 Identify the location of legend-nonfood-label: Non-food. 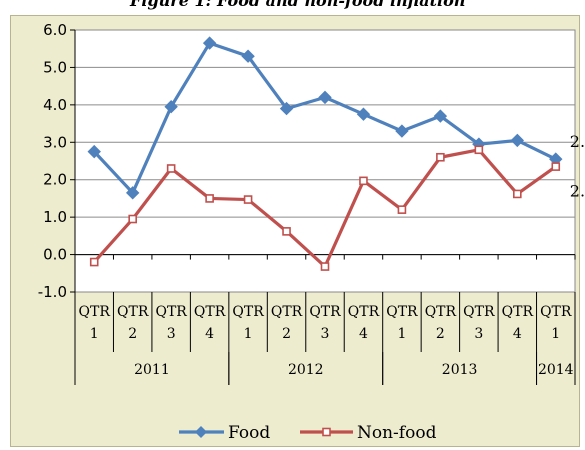
(397, 433).